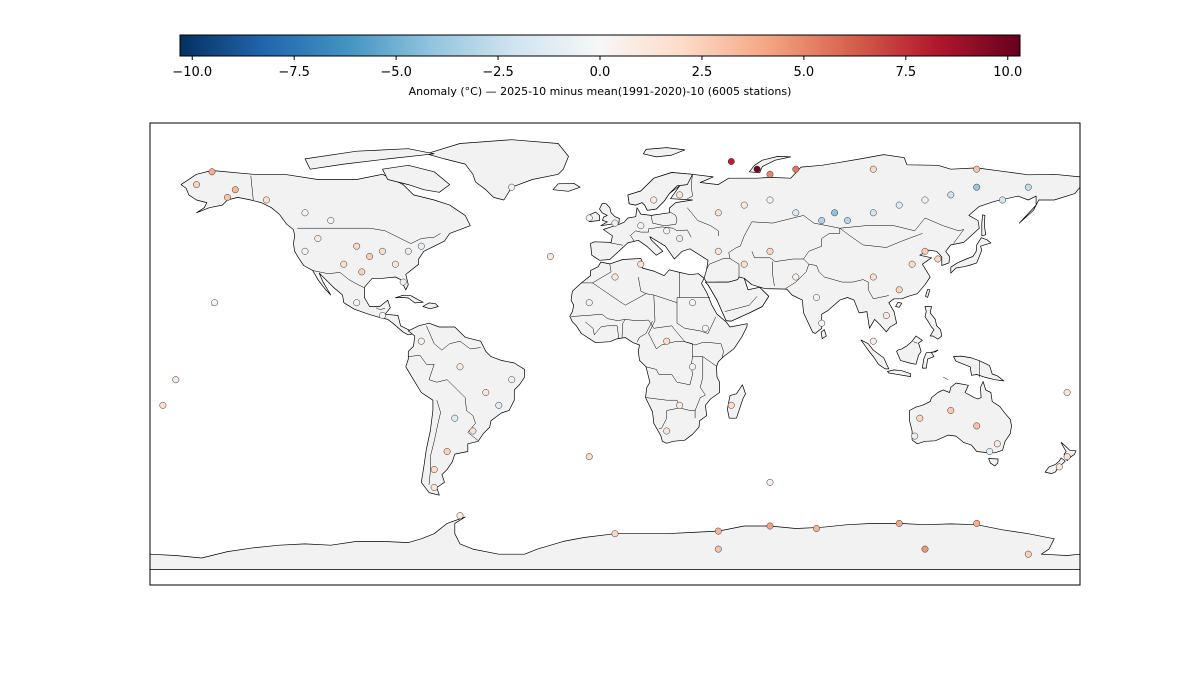 This screenshot has width=1200, height=700. What do you see at coordinates (979, 368) in the screenshot?
I see `landmass-new-guinea` at bounding box center [979, 368].